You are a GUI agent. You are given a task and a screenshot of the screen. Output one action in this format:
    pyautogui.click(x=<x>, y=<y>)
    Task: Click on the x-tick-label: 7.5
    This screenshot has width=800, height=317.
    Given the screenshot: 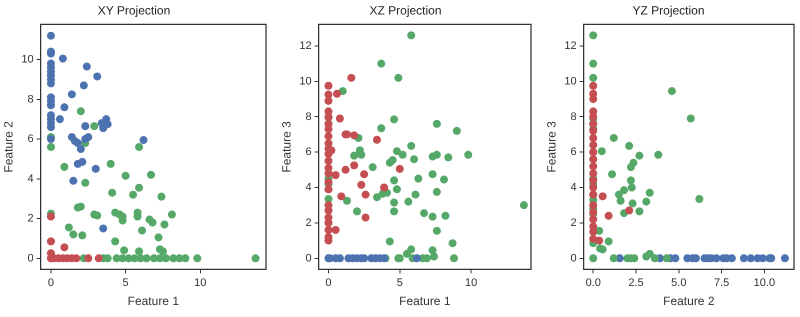 What is the action you would take?
    pyautogui.click(x=722, y=283)
    